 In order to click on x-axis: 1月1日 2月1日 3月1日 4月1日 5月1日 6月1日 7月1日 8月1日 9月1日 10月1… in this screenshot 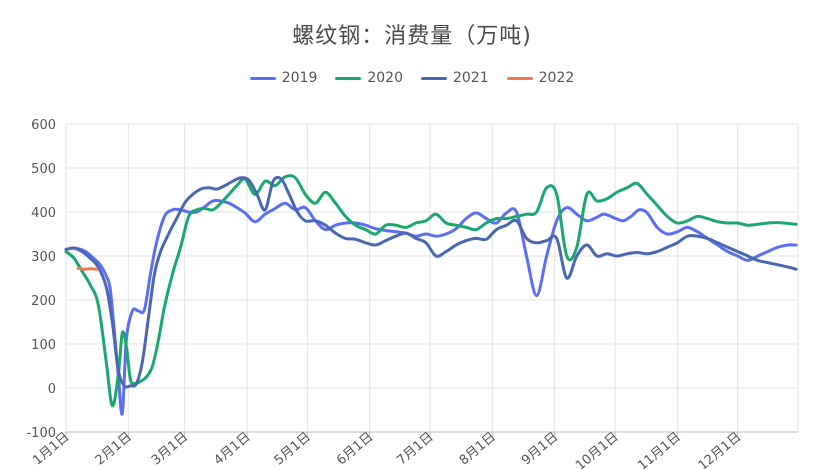, I will do `click(387, 449)`.